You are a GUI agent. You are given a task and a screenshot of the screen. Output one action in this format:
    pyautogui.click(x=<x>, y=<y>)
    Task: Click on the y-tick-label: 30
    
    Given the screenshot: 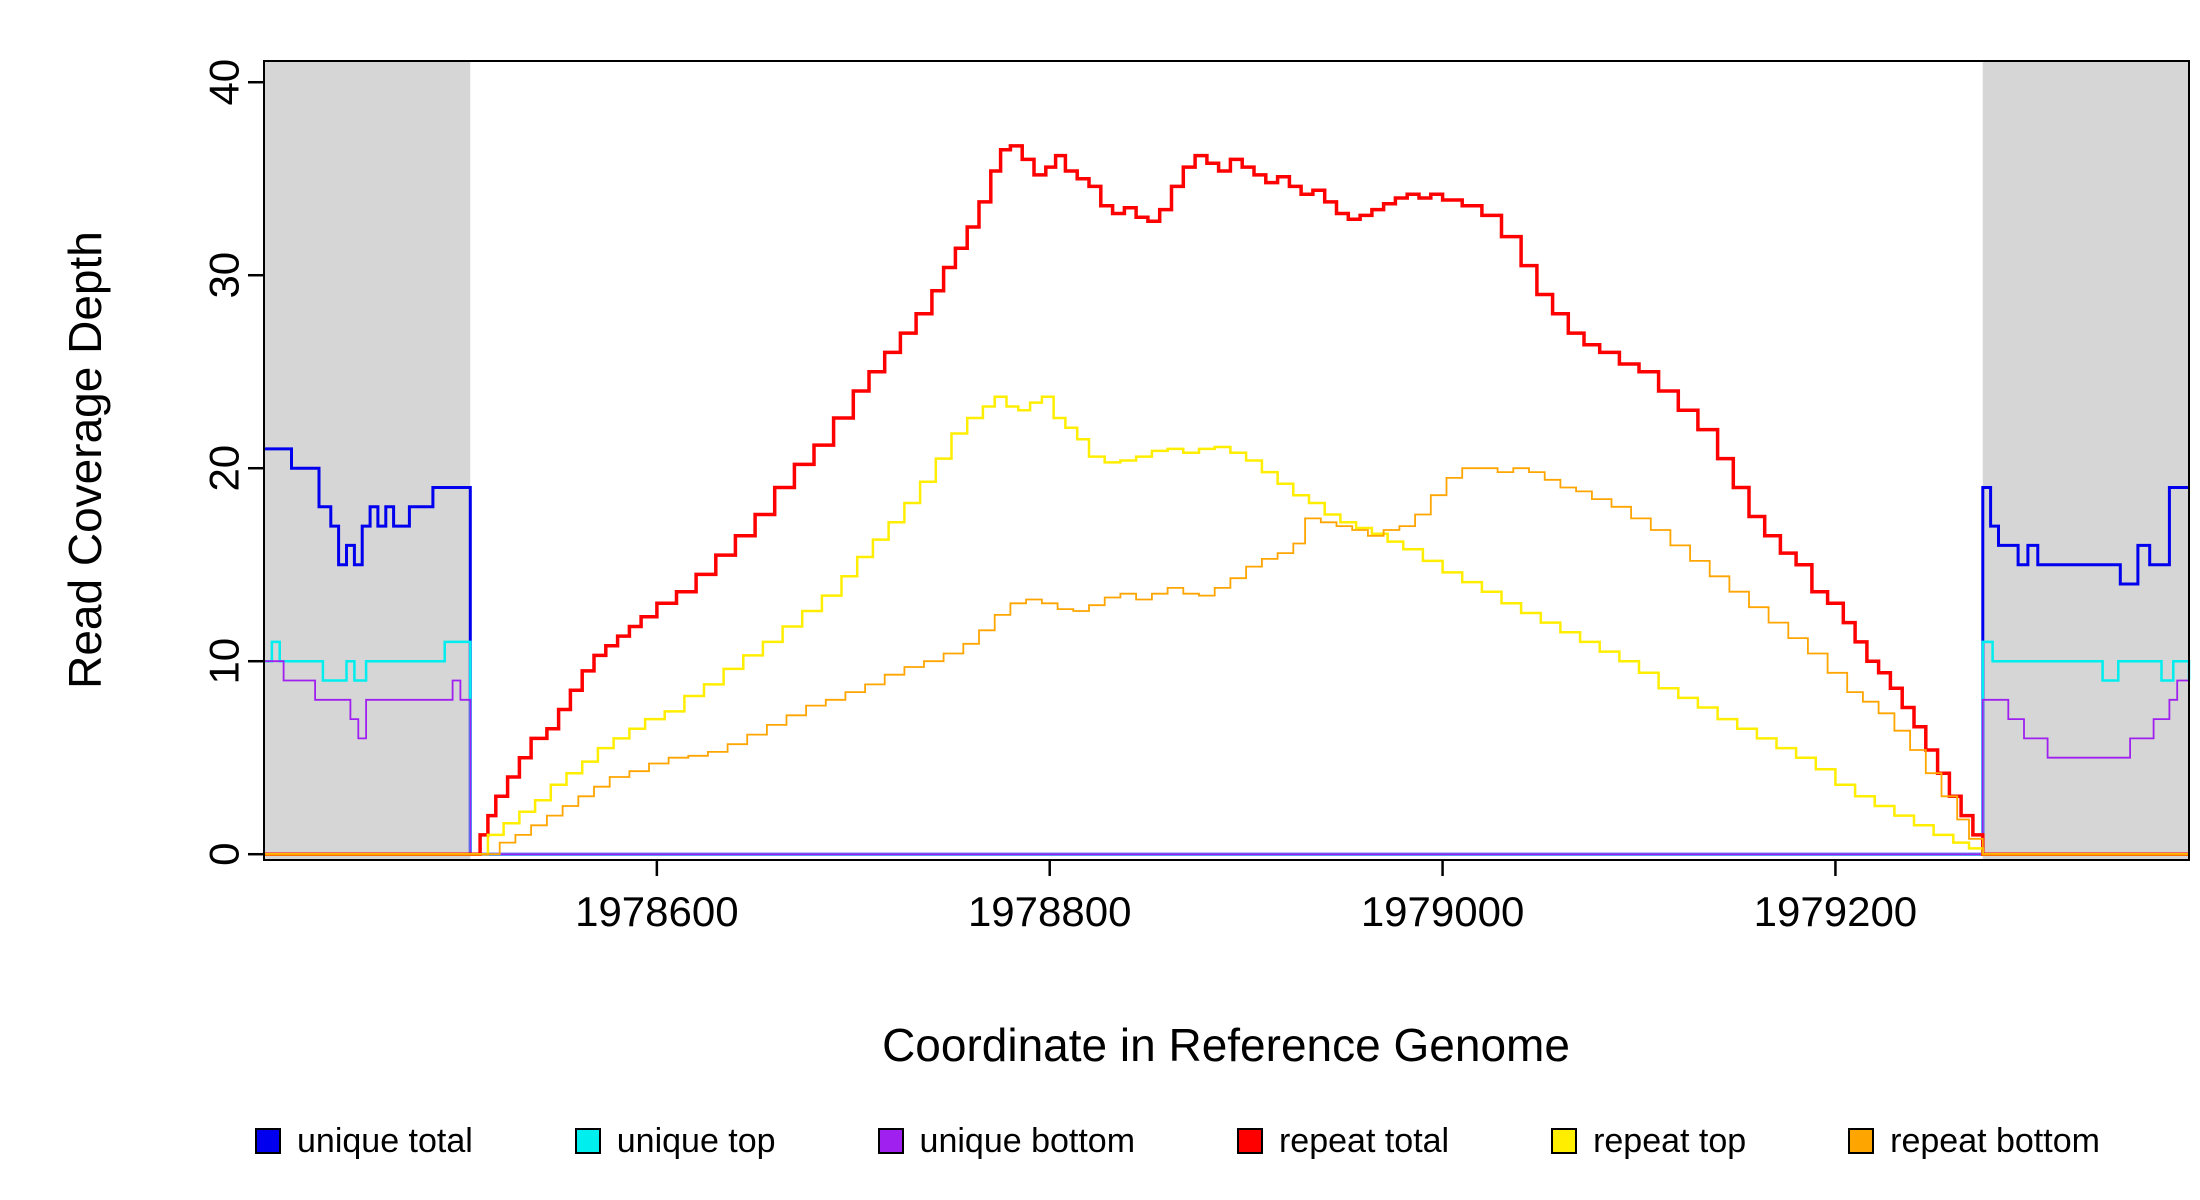 What is the action you would take?
    pyautogui.click(x=224, y=275)
    